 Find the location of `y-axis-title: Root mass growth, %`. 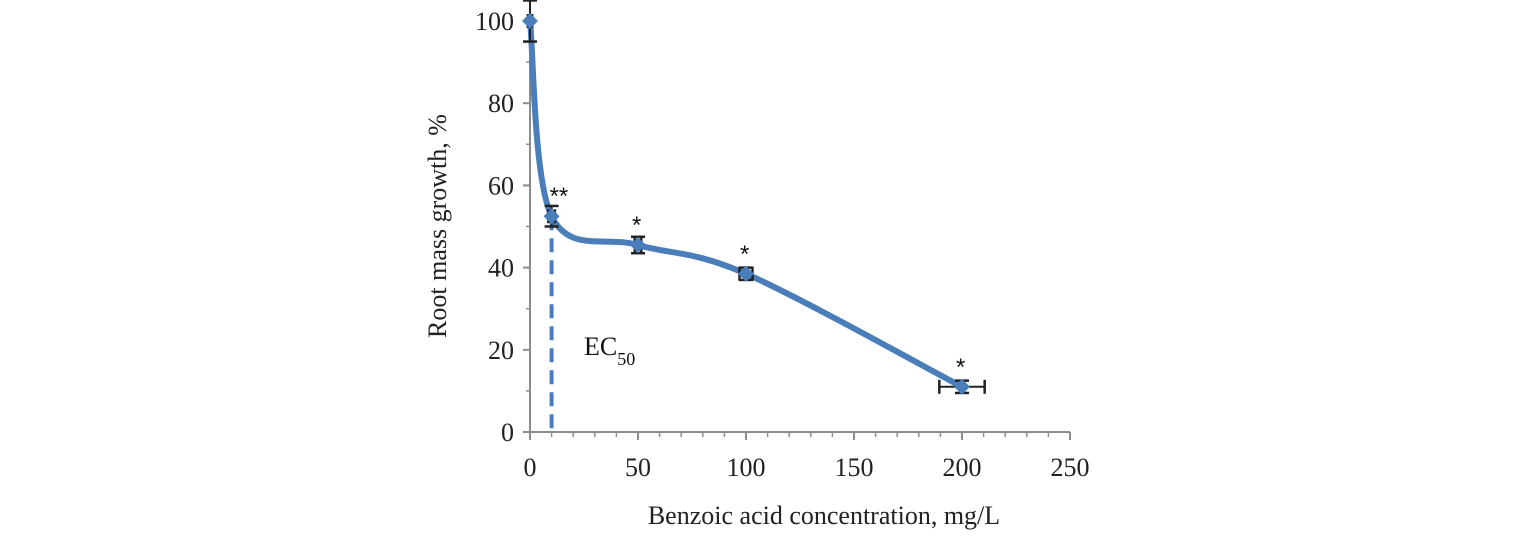

y-axis-title: Root mass growth, % is located at coordinates (437, 226).